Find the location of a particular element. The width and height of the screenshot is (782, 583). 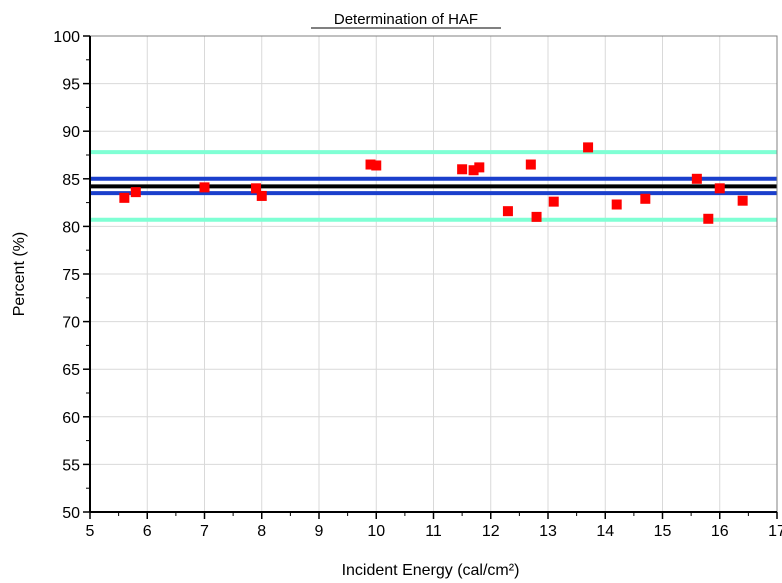

x-tick-label: 12 is located at coordinates (491, 531).